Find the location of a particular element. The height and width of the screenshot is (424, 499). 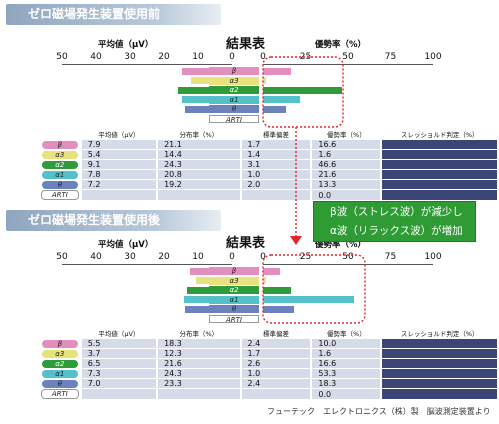

left-tick-label: 20 is located at coordinates (164, 257).